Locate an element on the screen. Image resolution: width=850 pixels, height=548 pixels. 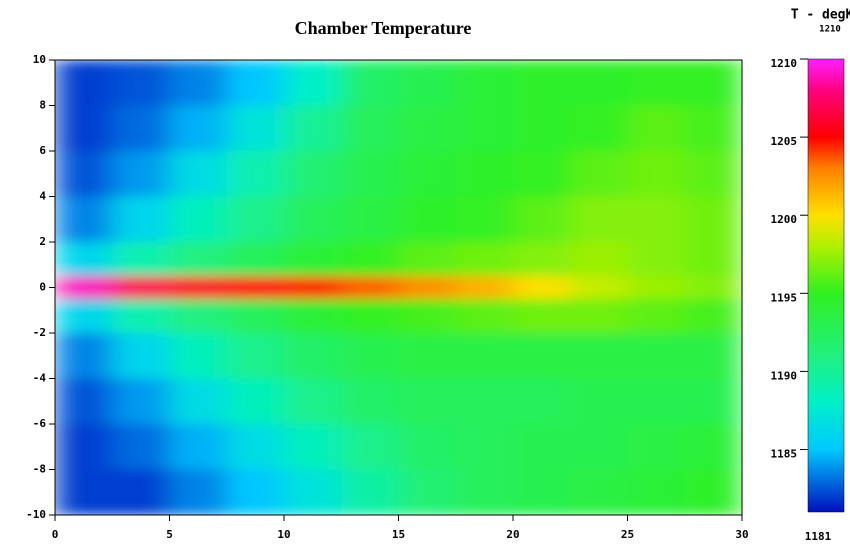
y-tick-label: 10 is located at coordinates (39, 59).